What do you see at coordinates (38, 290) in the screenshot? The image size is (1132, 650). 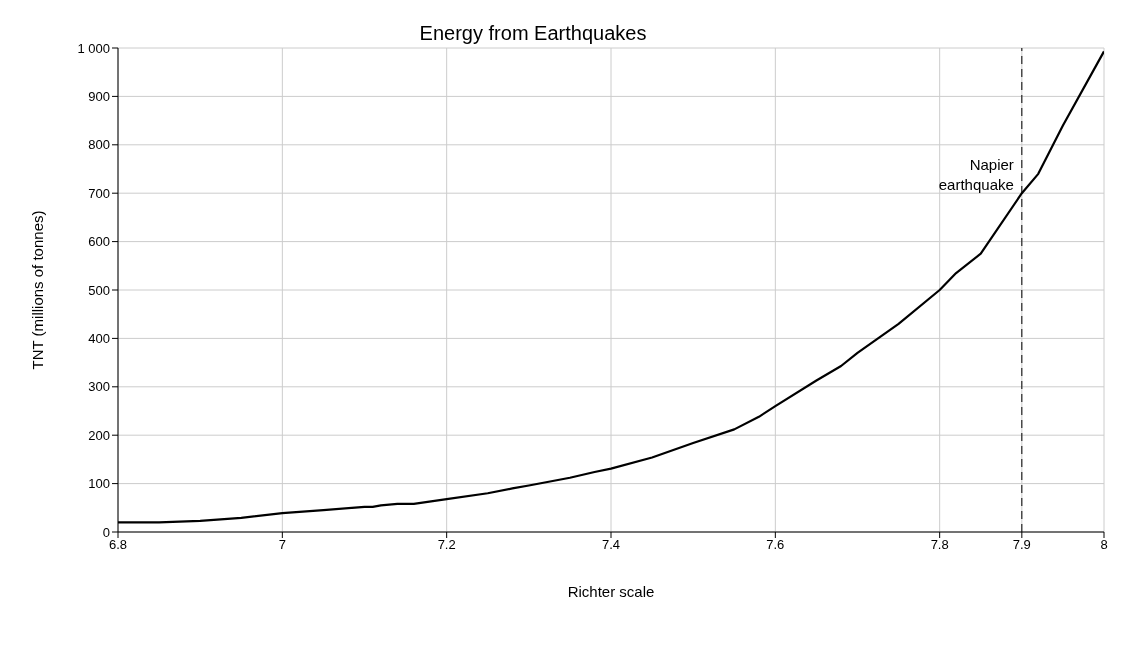 I see `y-axis-title: TNT (millions of tonnes)` at bounding box center [38, 290].